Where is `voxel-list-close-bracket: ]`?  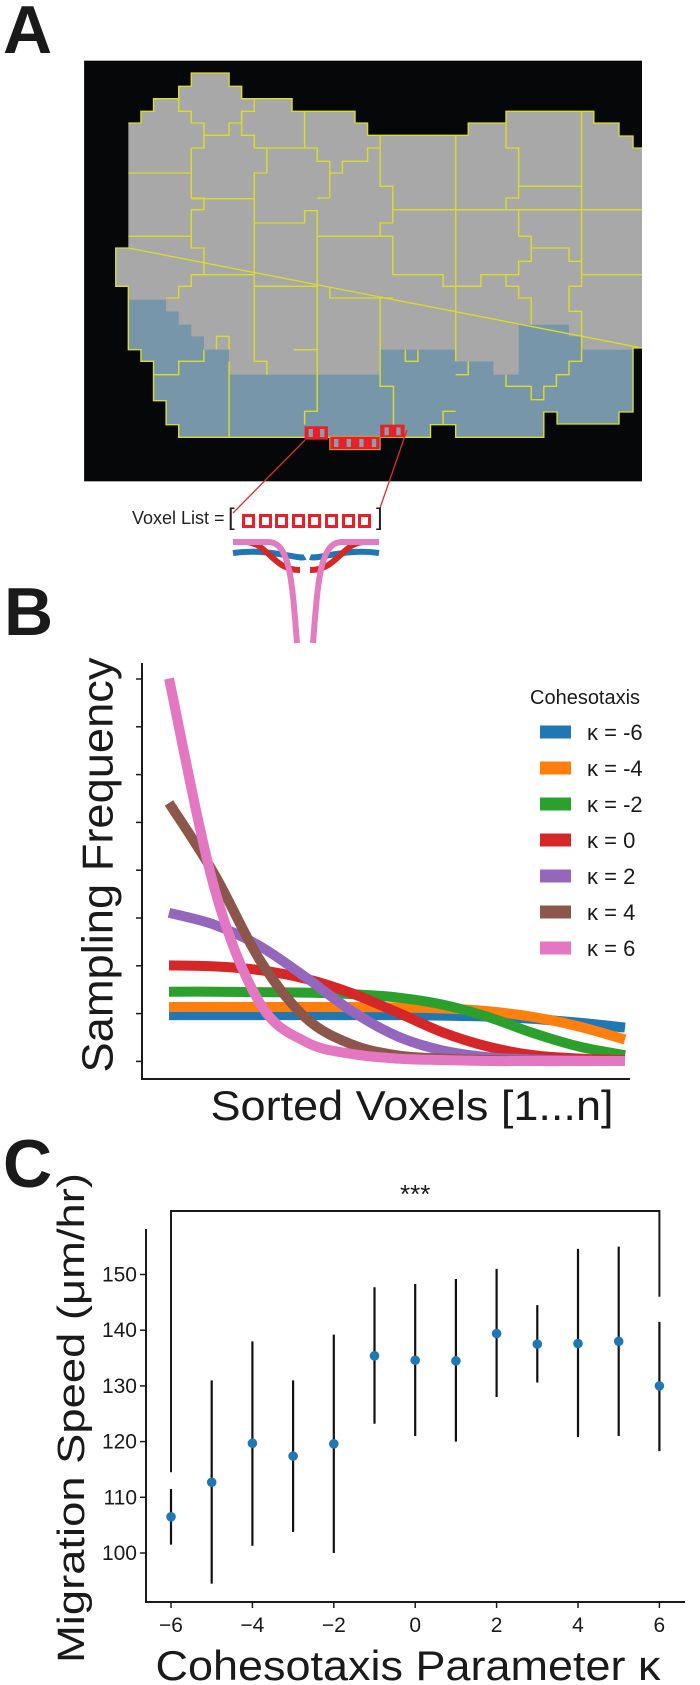
voxel-list-close-bracket: ] is located at coordinates (379, 517).